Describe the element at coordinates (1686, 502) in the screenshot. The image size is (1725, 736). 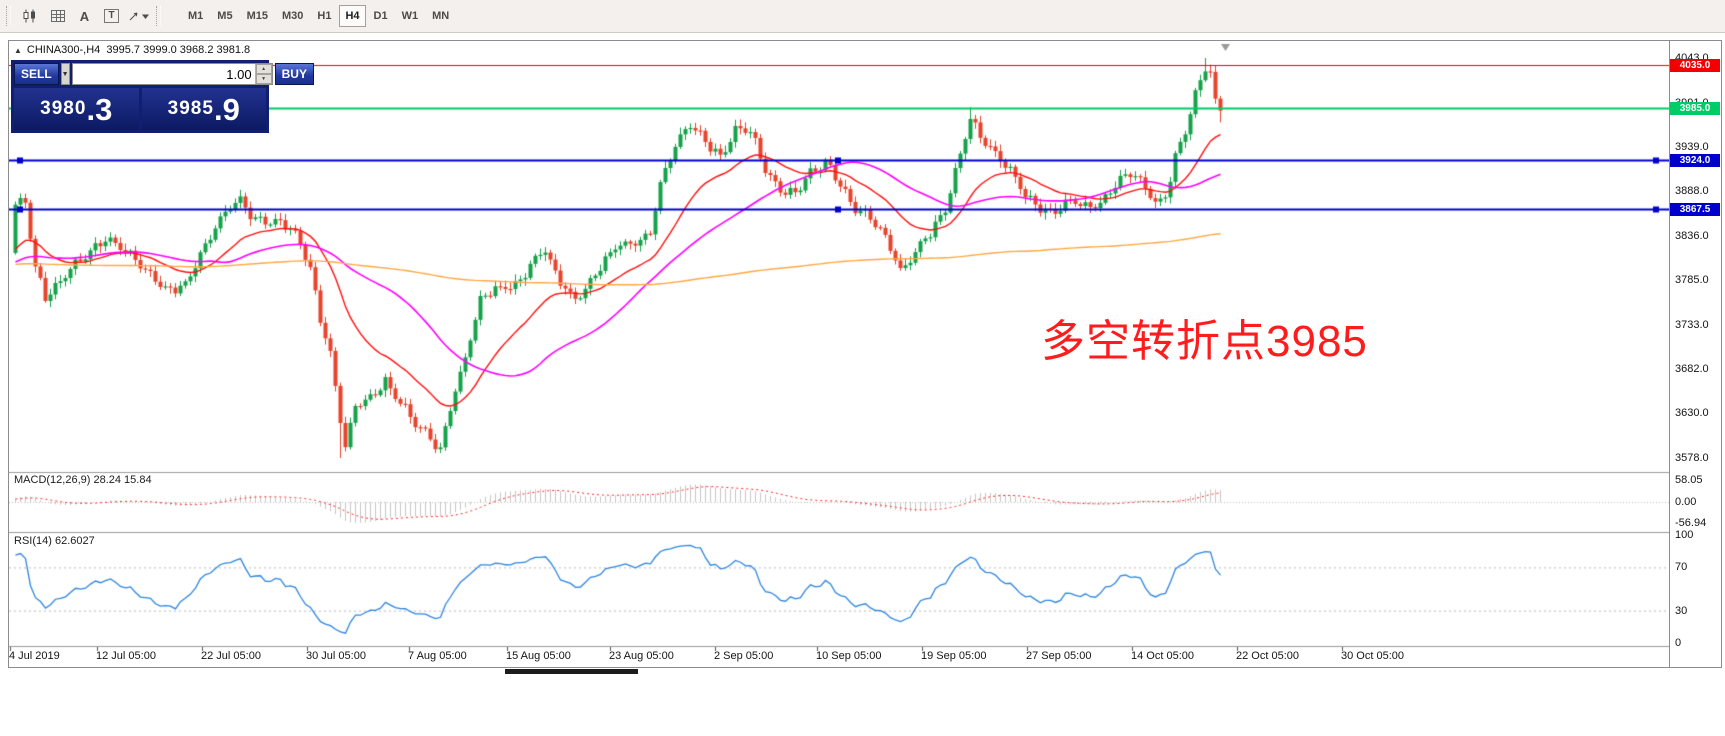
I see `axis-tick-label: 0.00` at that location.